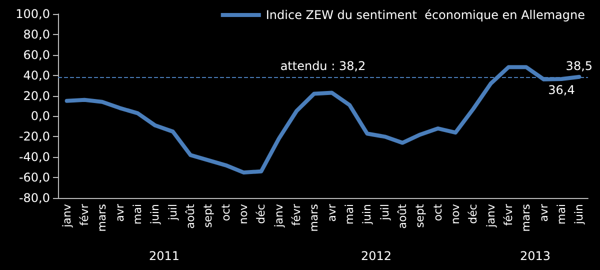 This screenshot has height=270, width=600. What do you see at coordinates (323, 66) in the screenshot?
I see `ref-line-label: attendu : 38,2` at bounding box center [323, 66].